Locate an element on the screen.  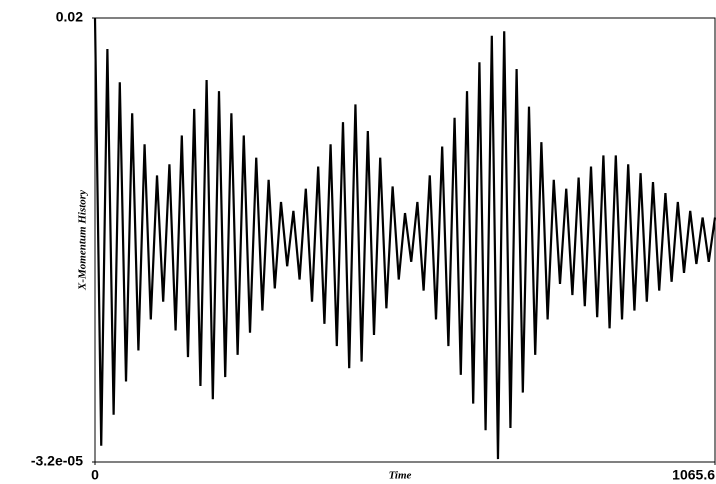
y-tick-label: -3.2e-05 is located at coordinates (57, 461).